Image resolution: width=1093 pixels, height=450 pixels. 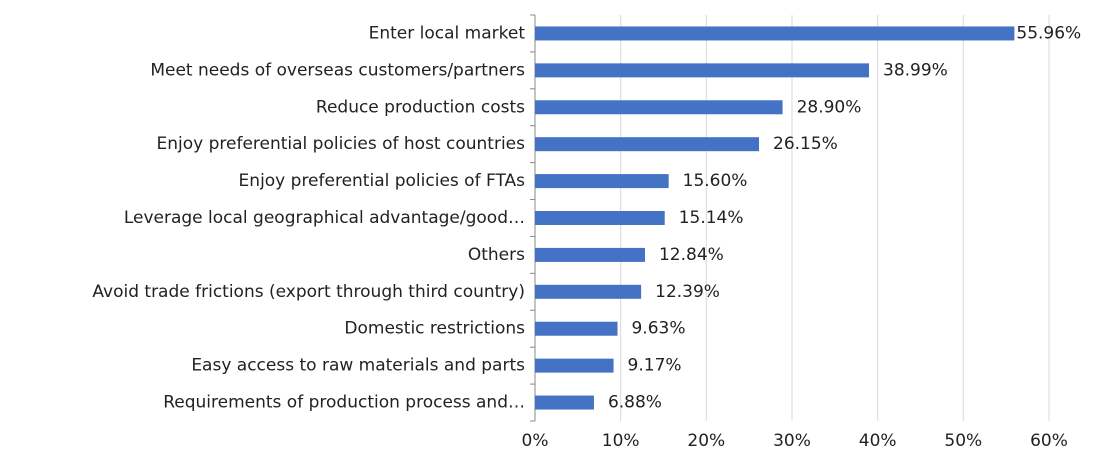 I want to click on data-label: 9.17%, so click(x=655, y=366).